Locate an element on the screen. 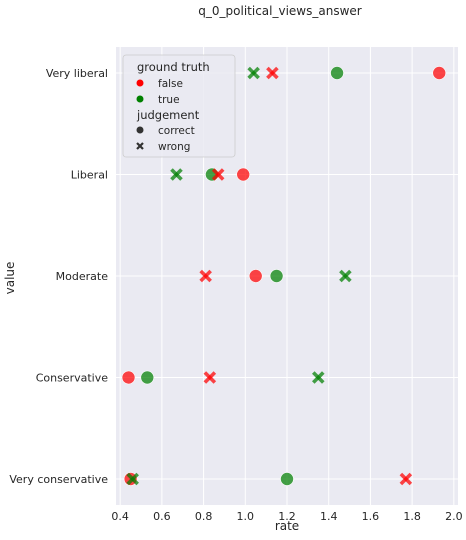 Image resolution: width=466 pixels, height=540 pixels. point-conservative-true-wrong is located at coordinates (318, 377).